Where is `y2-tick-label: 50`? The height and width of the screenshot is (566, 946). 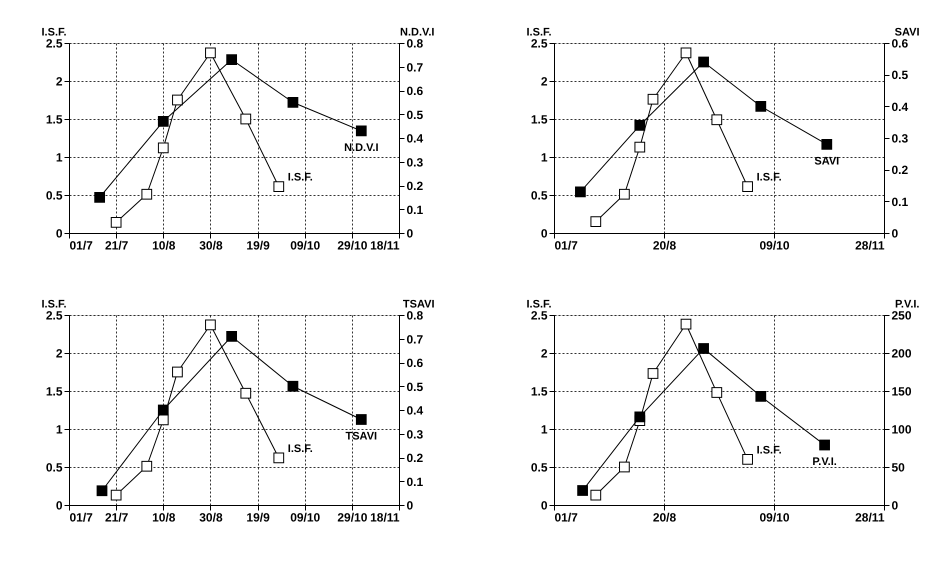
y2-tick-label: 50 is located at coordinates (899, 467).